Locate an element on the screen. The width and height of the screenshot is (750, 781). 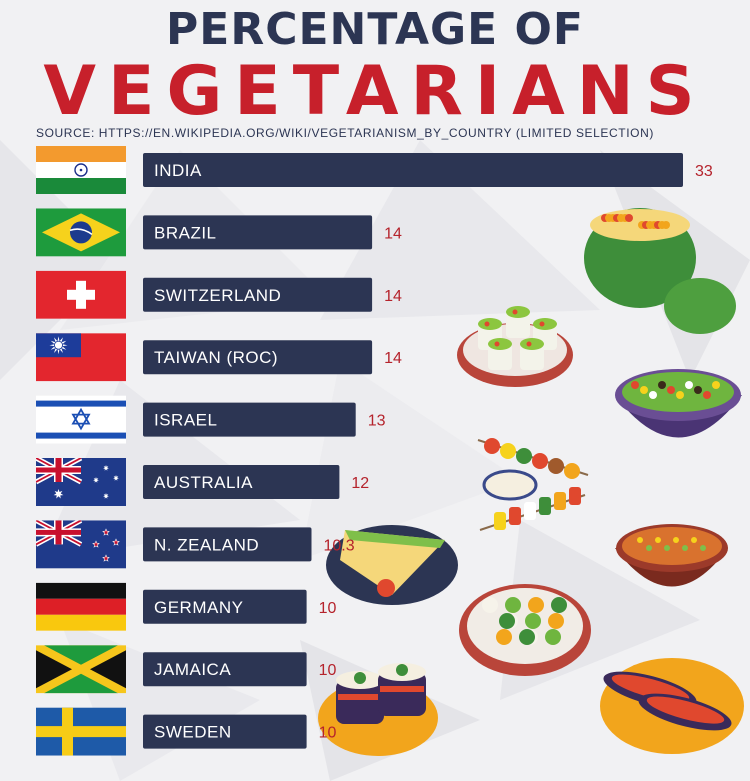
bar-row: N. ZEALAND 10.3 is located at coordinates (195, 544).